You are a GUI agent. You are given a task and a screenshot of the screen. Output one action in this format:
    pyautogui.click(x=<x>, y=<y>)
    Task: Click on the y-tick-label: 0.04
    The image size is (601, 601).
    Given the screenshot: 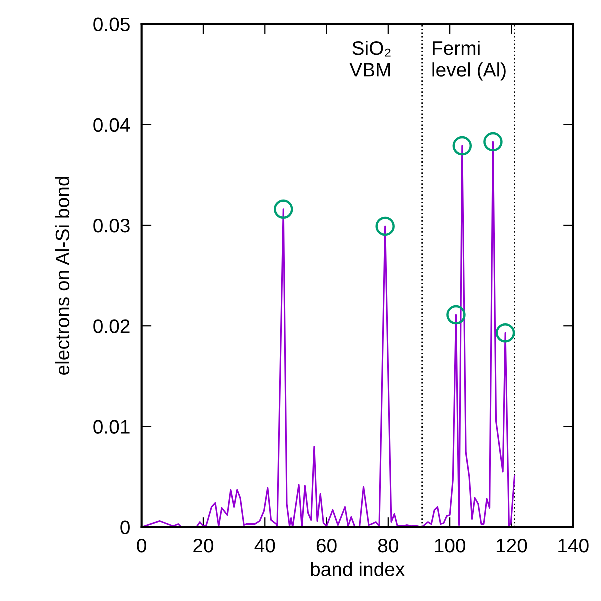 What is the action you would take?
    pyautogui.click(x=112, y=125)
    